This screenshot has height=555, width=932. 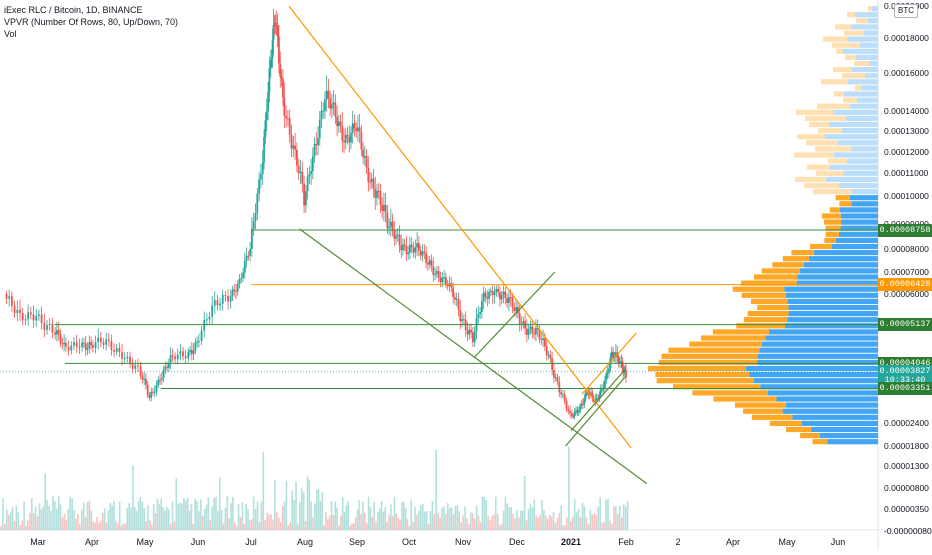 What do you see at coordinates (787, 542) in the screenshot?
I see `x-tick-label: May` at bounding box center [787, 542].